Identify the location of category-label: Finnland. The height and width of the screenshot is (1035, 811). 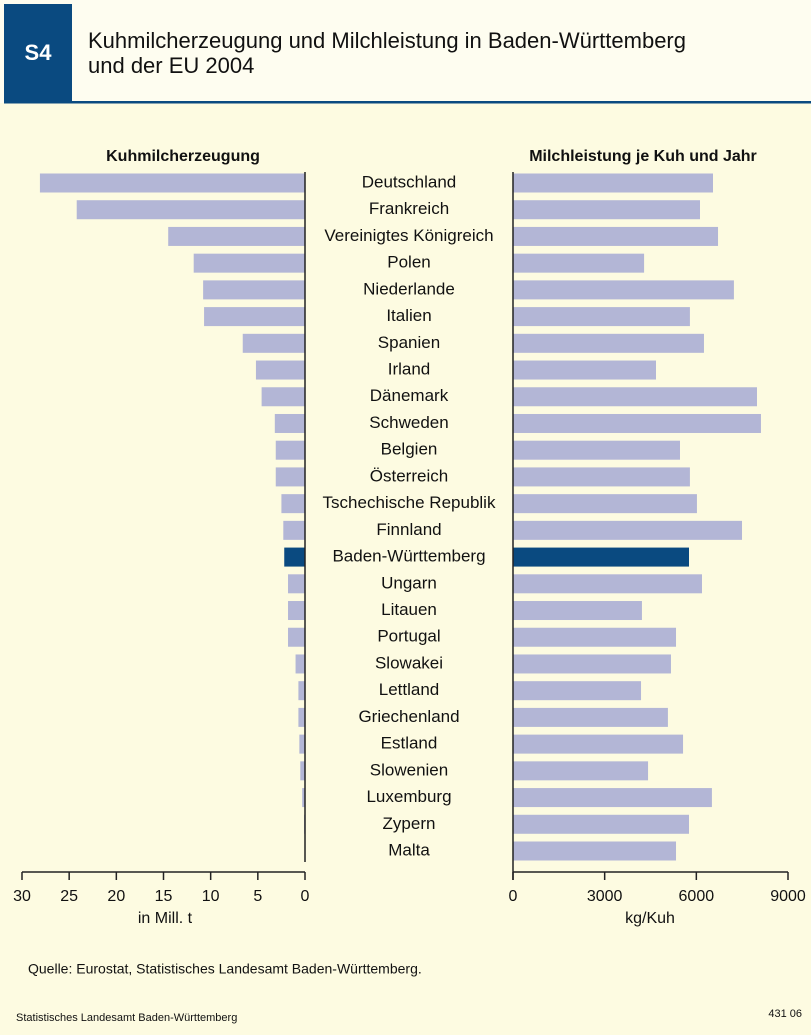
(408, 529).